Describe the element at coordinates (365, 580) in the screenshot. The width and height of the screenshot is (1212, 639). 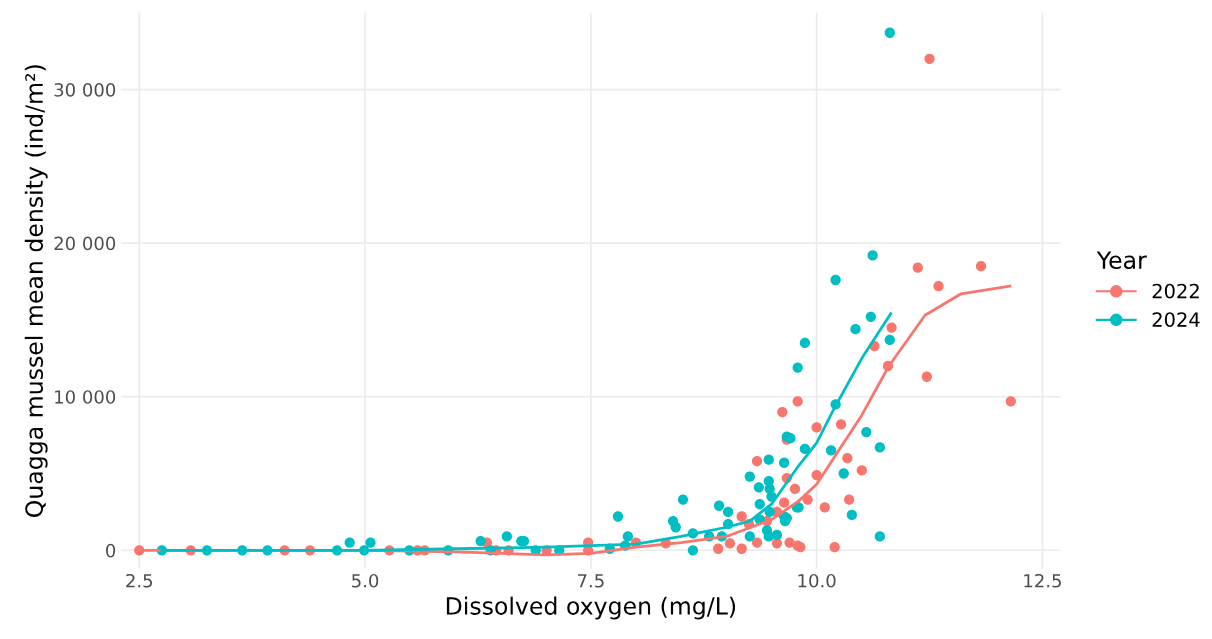
I see `x-tick-label: 5.0` at that location.